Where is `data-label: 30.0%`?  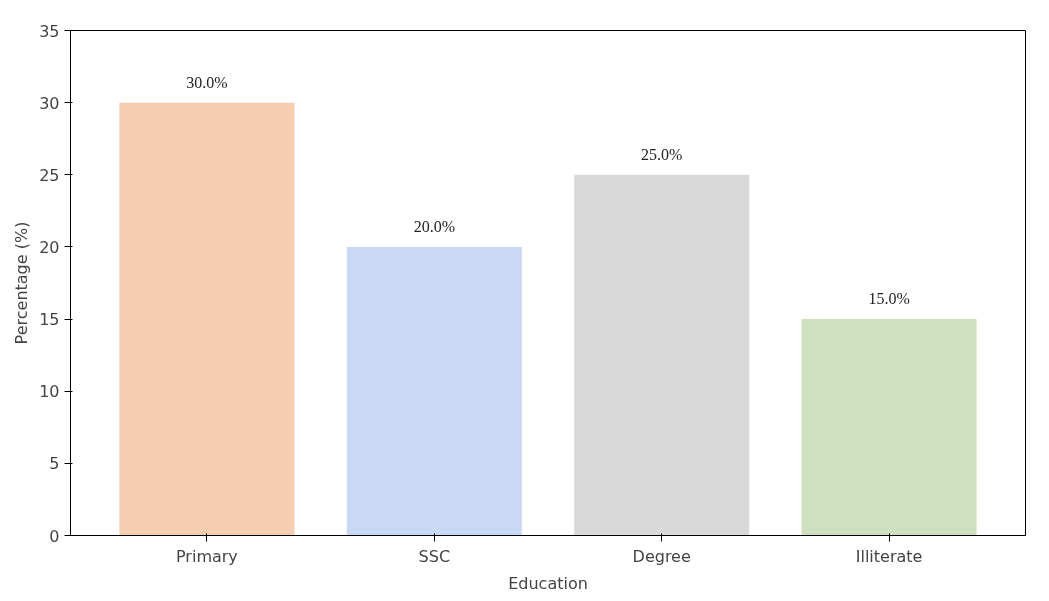
data-label: 30.0% is located at coordinates (207, 82).